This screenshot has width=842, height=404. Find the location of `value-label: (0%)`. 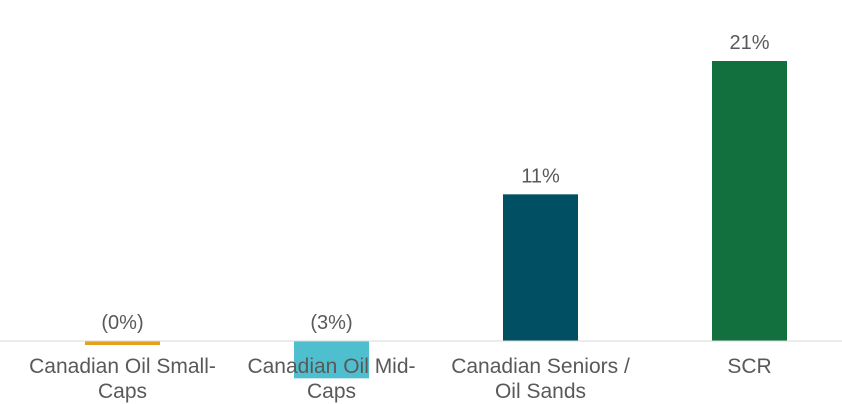

value-label: (0%) is located at coordinates (122, 323).